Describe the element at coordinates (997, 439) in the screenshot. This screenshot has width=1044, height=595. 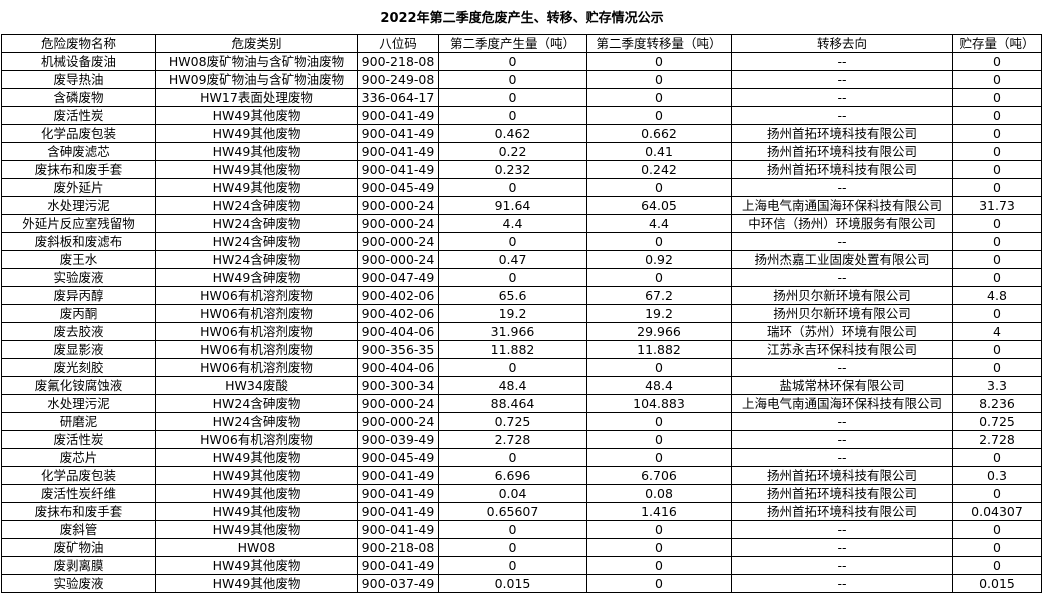
I see `cell-storage-amount: 2.728` at that location.